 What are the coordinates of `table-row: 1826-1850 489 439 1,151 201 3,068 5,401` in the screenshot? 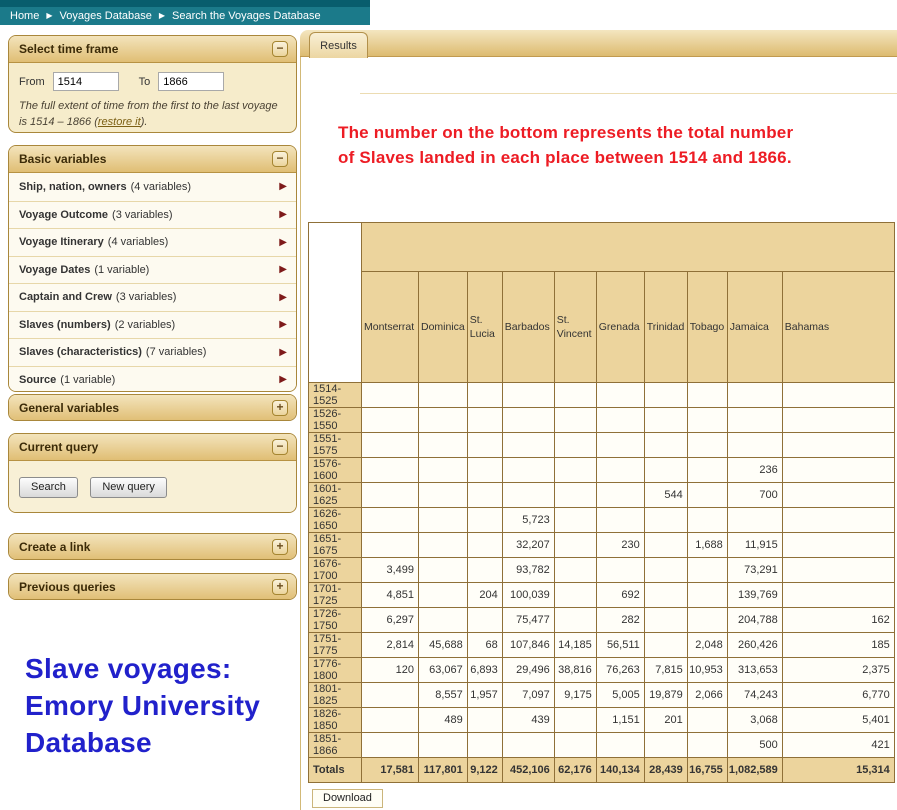 It's located at (601, 720).